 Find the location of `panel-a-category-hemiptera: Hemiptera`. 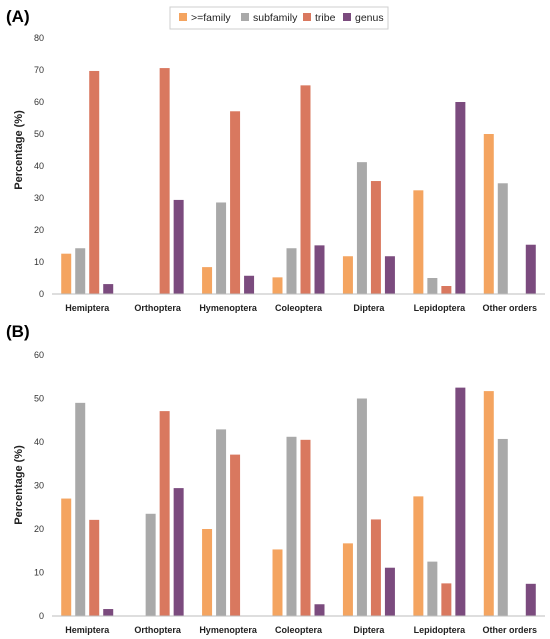

panel-a-category-hemiptera: Hemiptera is located at coordinates (87, 308).